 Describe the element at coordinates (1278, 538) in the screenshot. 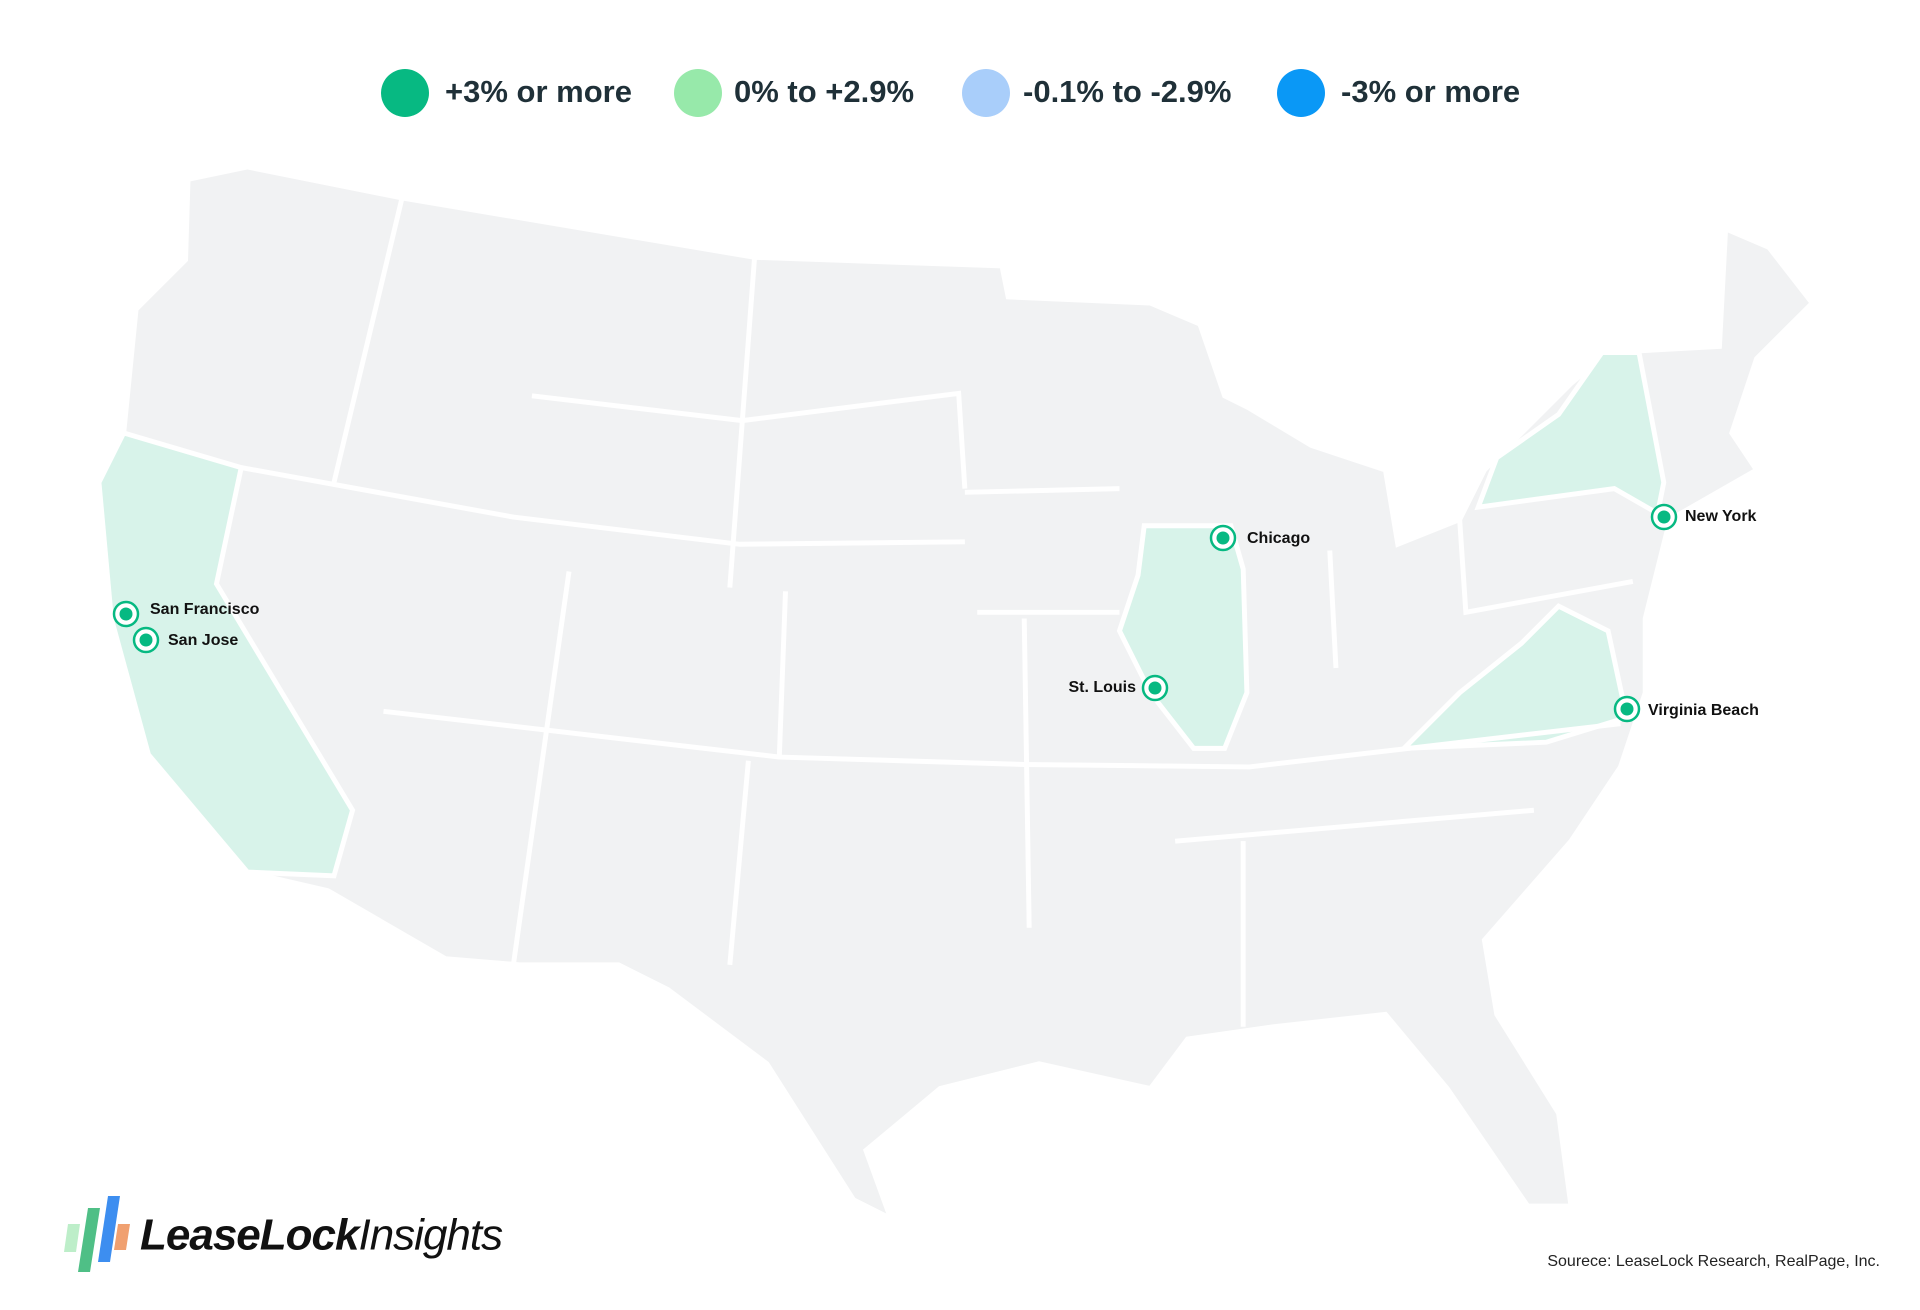

I see `city-label: Chicago` at that location.